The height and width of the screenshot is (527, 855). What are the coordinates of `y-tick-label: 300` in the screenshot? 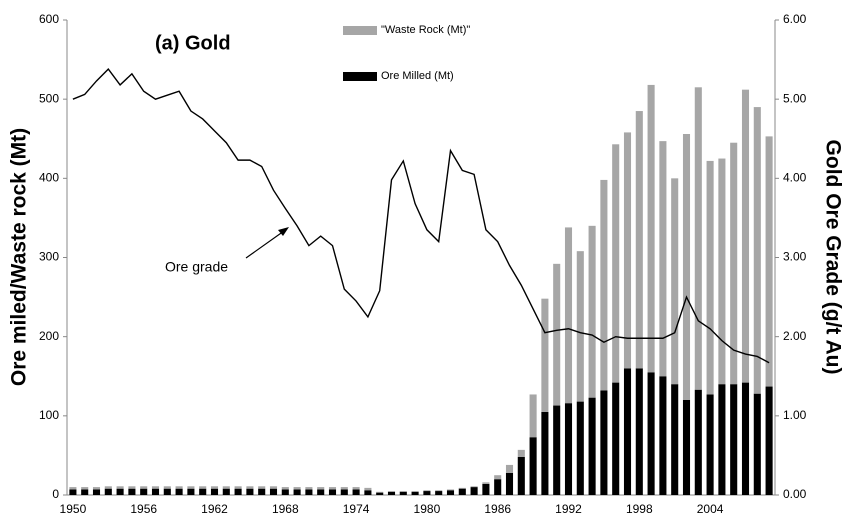 It's located at (49, 257).